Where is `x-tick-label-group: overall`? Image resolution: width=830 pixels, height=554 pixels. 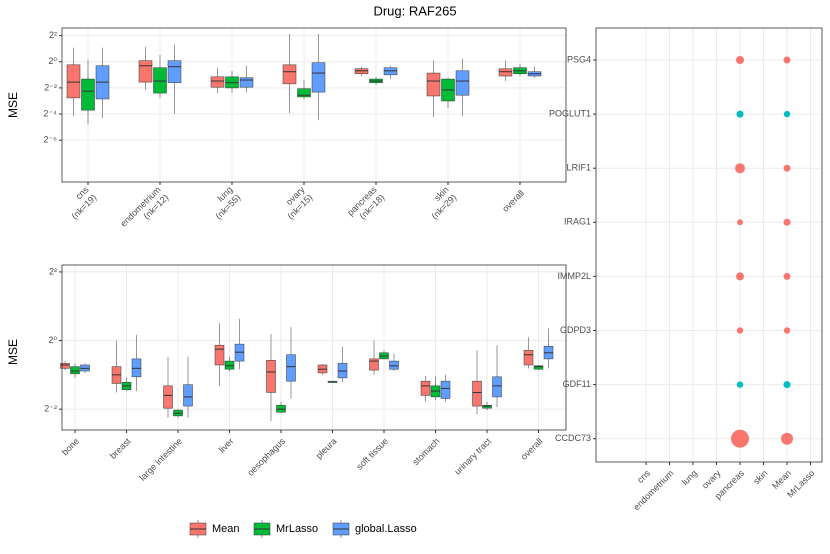 x-tick-label-group: overall is located at coordinates (513, 201).